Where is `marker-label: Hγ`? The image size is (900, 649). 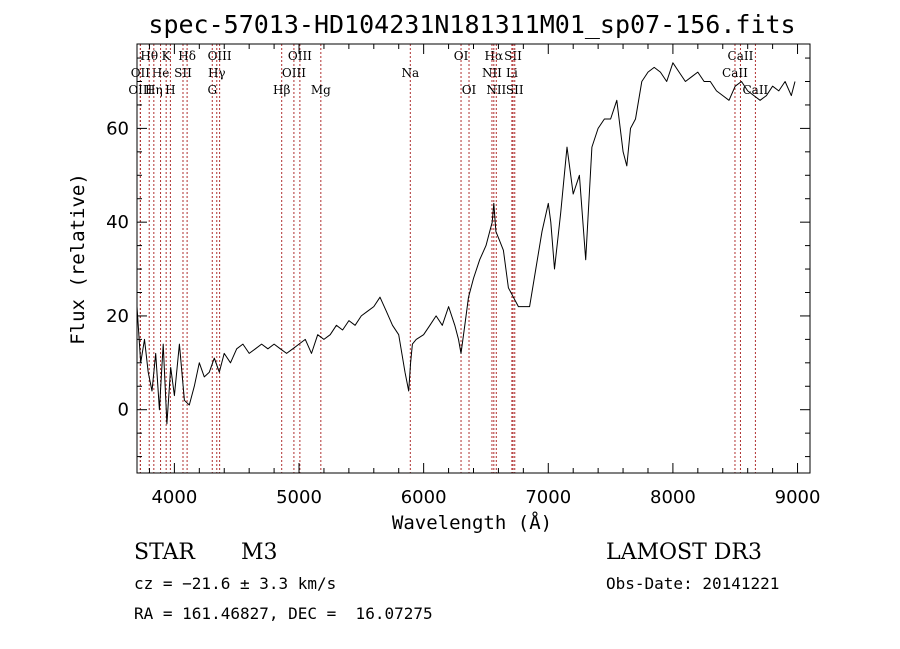 marker-label: Hγ is located at coordinates (217, 73).